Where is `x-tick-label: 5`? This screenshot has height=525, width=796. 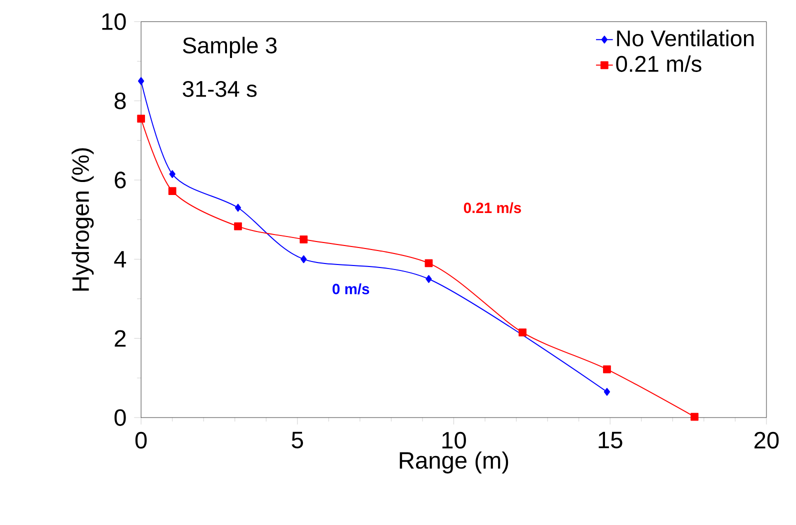
x-tick-label: 5 is located at coordinates (297, 440).